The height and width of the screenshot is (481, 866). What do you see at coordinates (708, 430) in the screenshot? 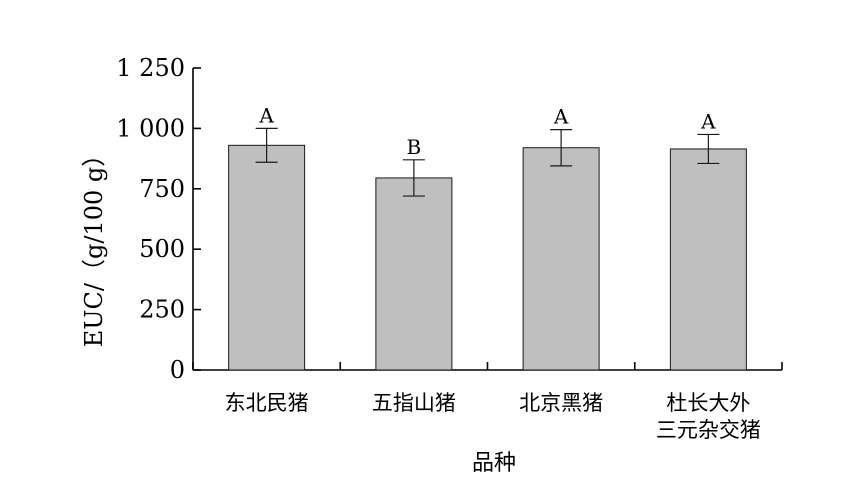
I see `x-tick-label: 三元杂交猪` at bounding box center [708, 430].